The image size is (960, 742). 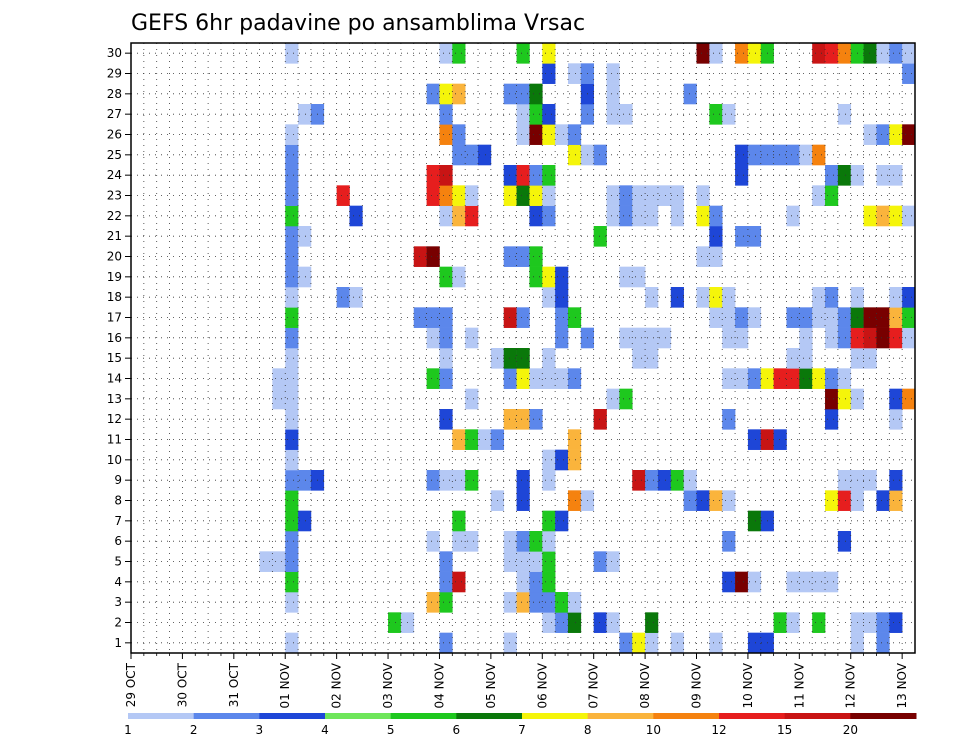 I want to click on y-tick-label: 14, so click(x=114, y=379).